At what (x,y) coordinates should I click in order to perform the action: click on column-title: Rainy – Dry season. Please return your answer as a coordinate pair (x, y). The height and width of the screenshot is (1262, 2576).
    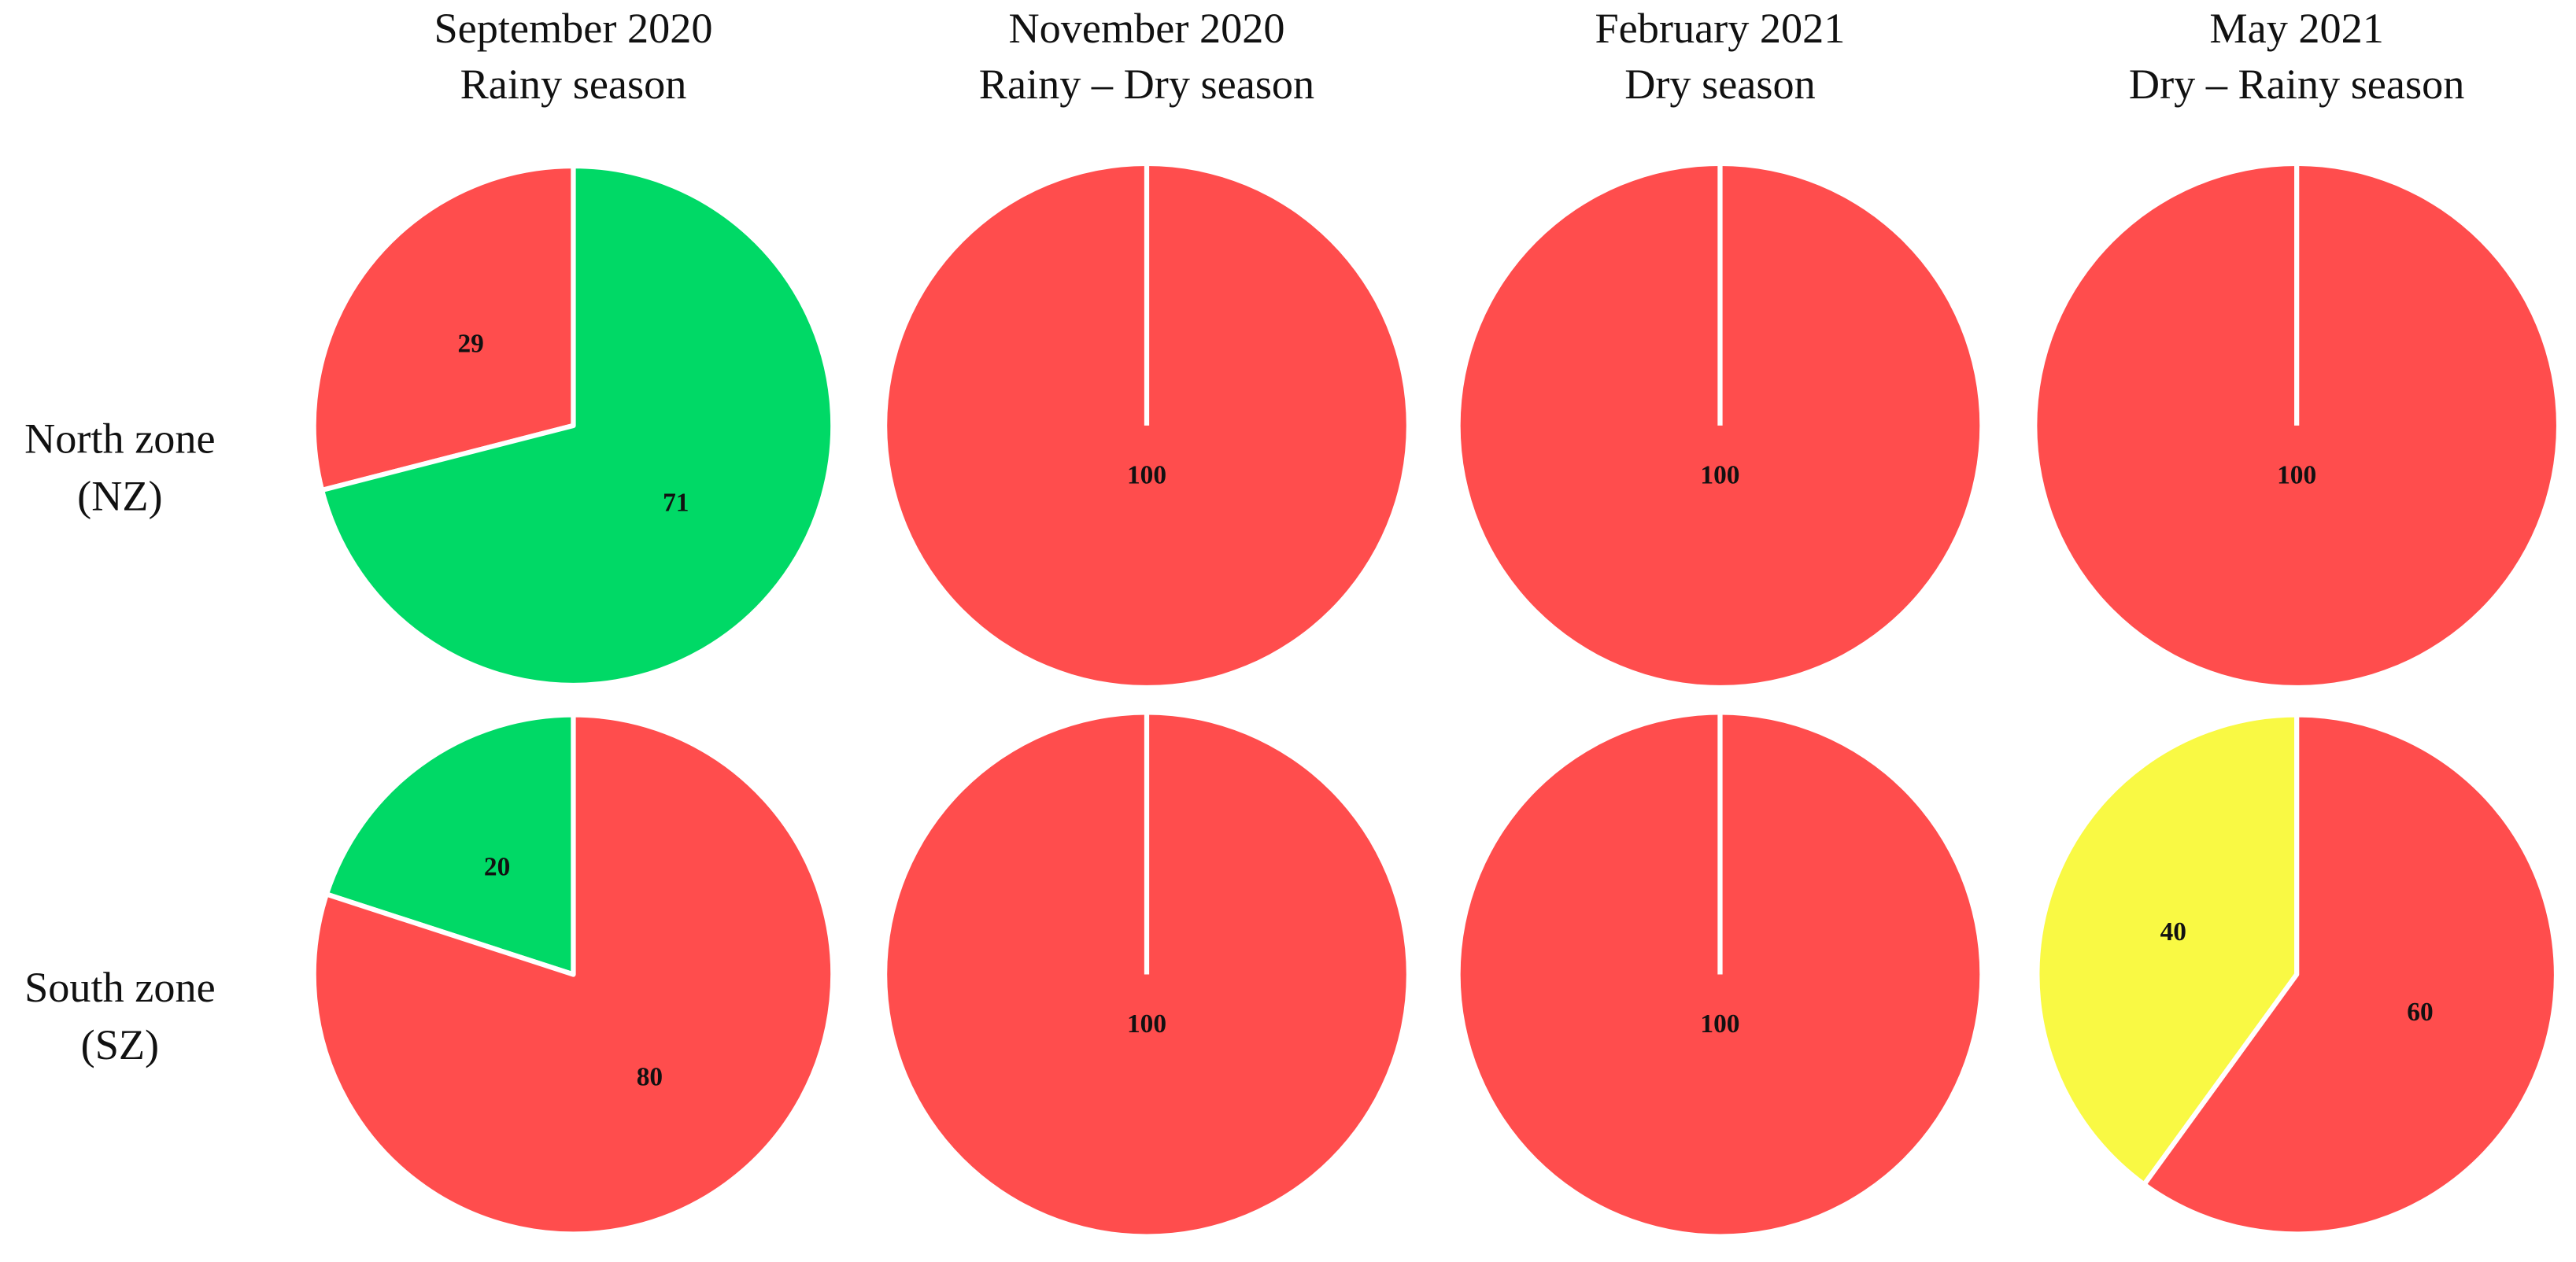
    Looking at the image, I should click on (1146, 84).